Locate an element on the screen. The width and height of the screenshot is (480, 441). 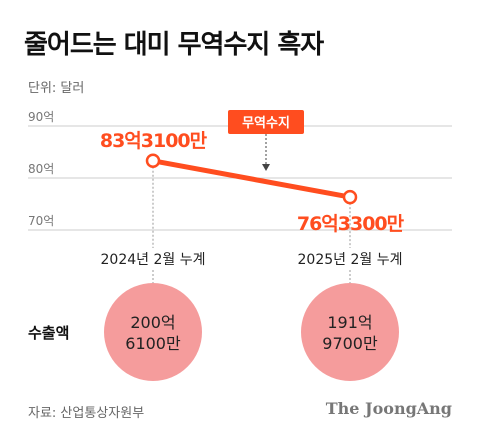
y-tick-label: 90억 is located at coordinates (41, 117).